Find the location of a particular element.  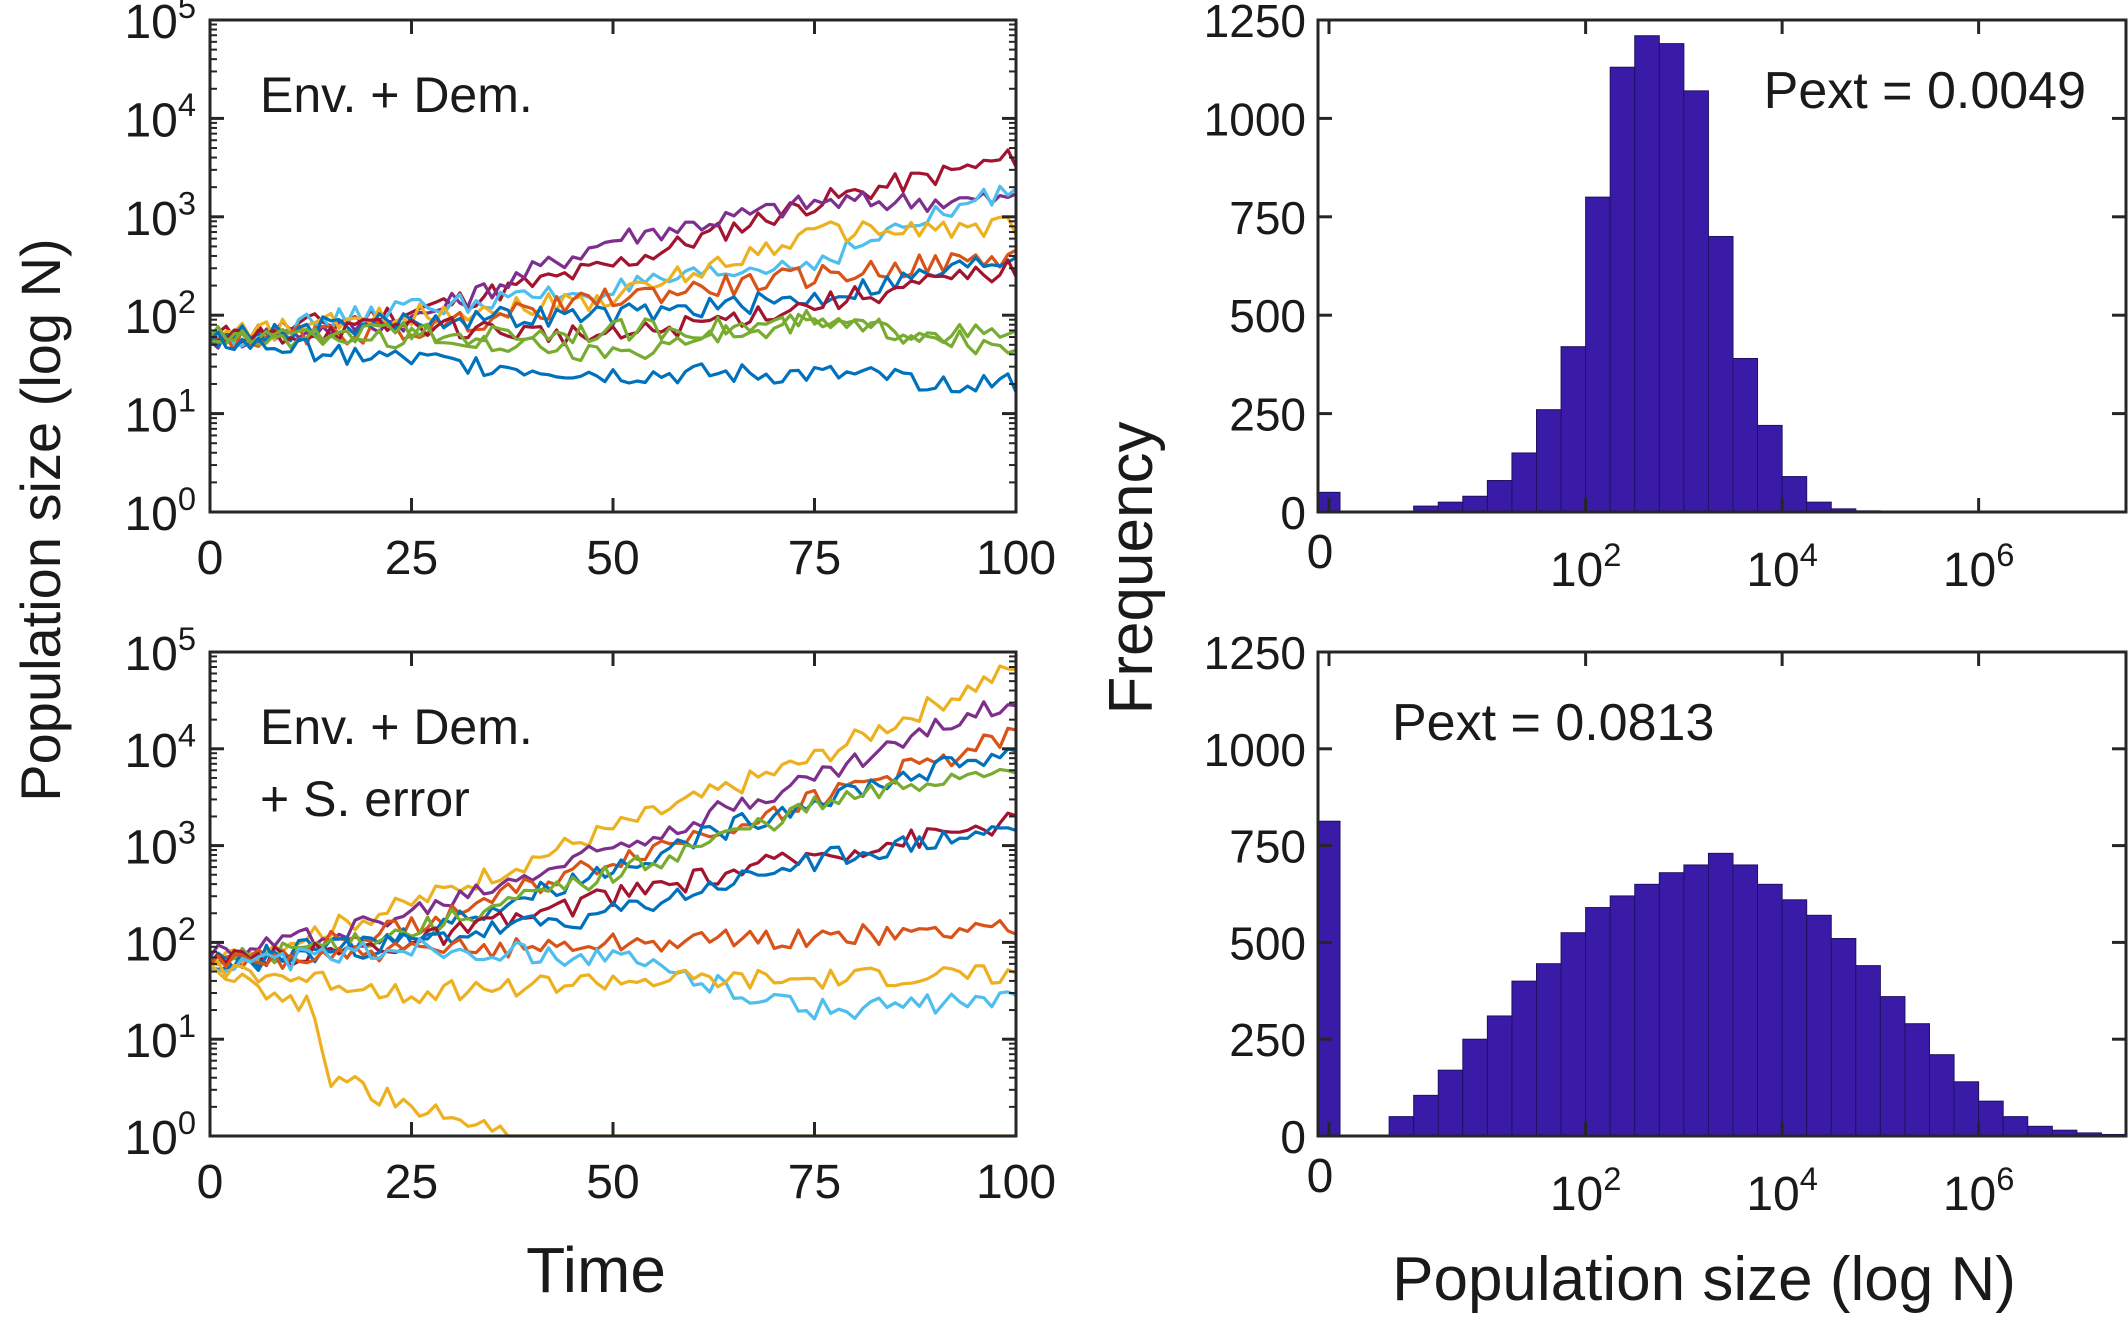

histogram-zero-bar is located at coordinates (1329, 978).